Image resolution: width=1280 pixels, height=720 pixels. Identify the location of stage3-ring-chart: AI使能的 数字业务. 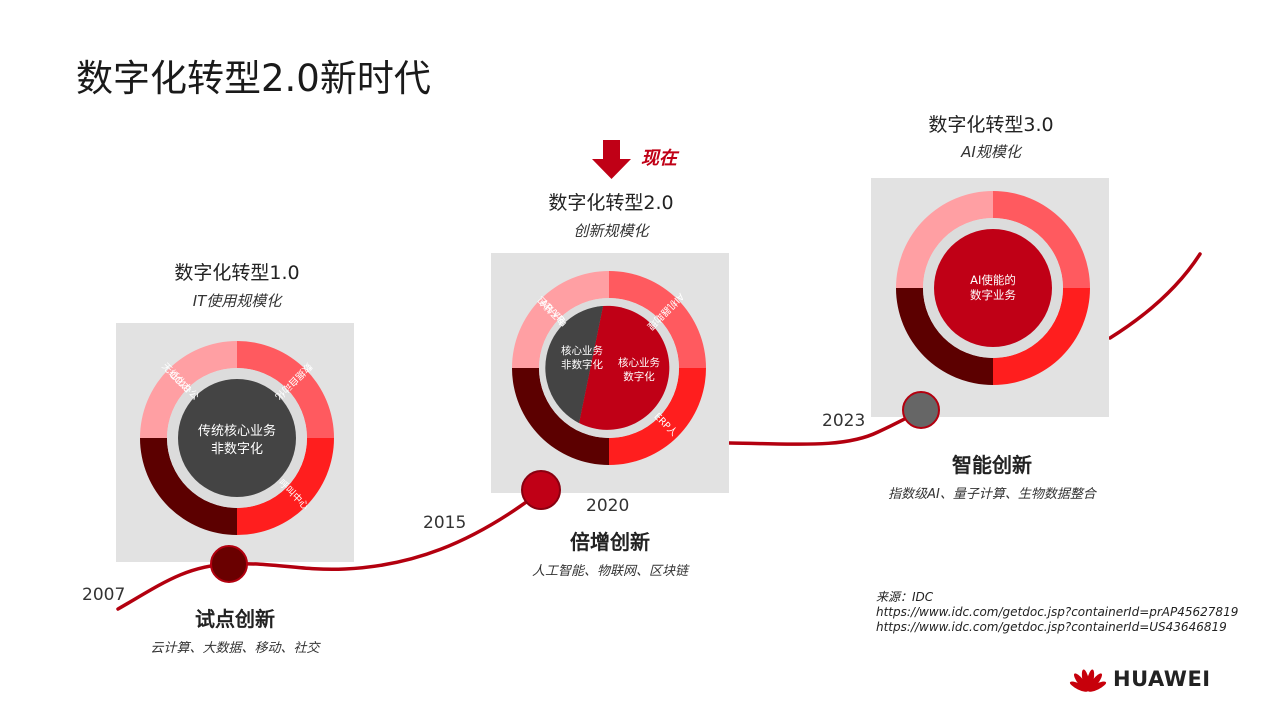
(993, 288).